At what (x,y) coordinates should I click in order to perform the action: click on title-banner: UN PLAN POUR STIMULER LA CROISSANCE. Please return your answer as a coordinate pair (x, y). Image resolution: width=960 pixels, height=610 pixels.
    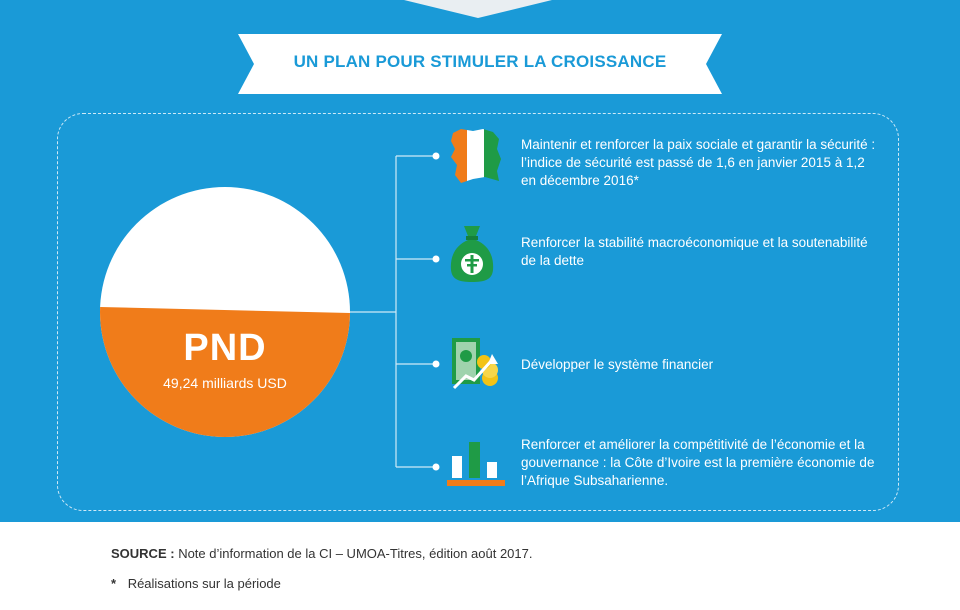
    Looking at the image, I should click on (480, 65).